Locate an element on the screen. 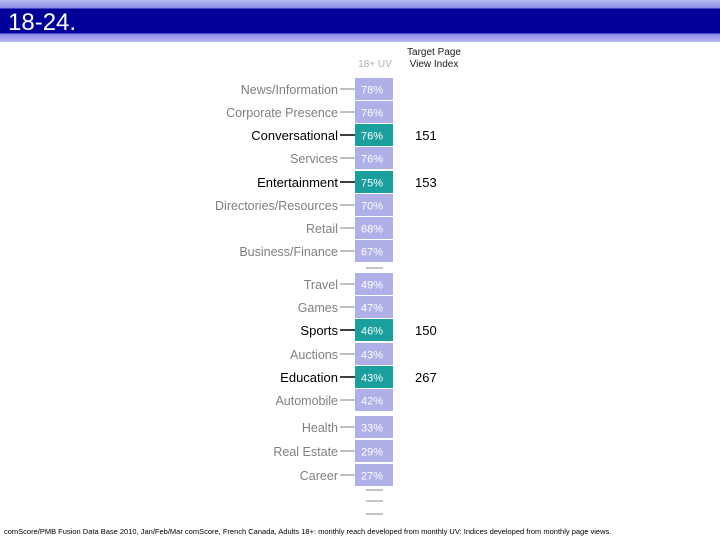 The height and width of the screenshot is (540, 720). category-row: Sports 46% 150 is located at coordinates (368, 330).